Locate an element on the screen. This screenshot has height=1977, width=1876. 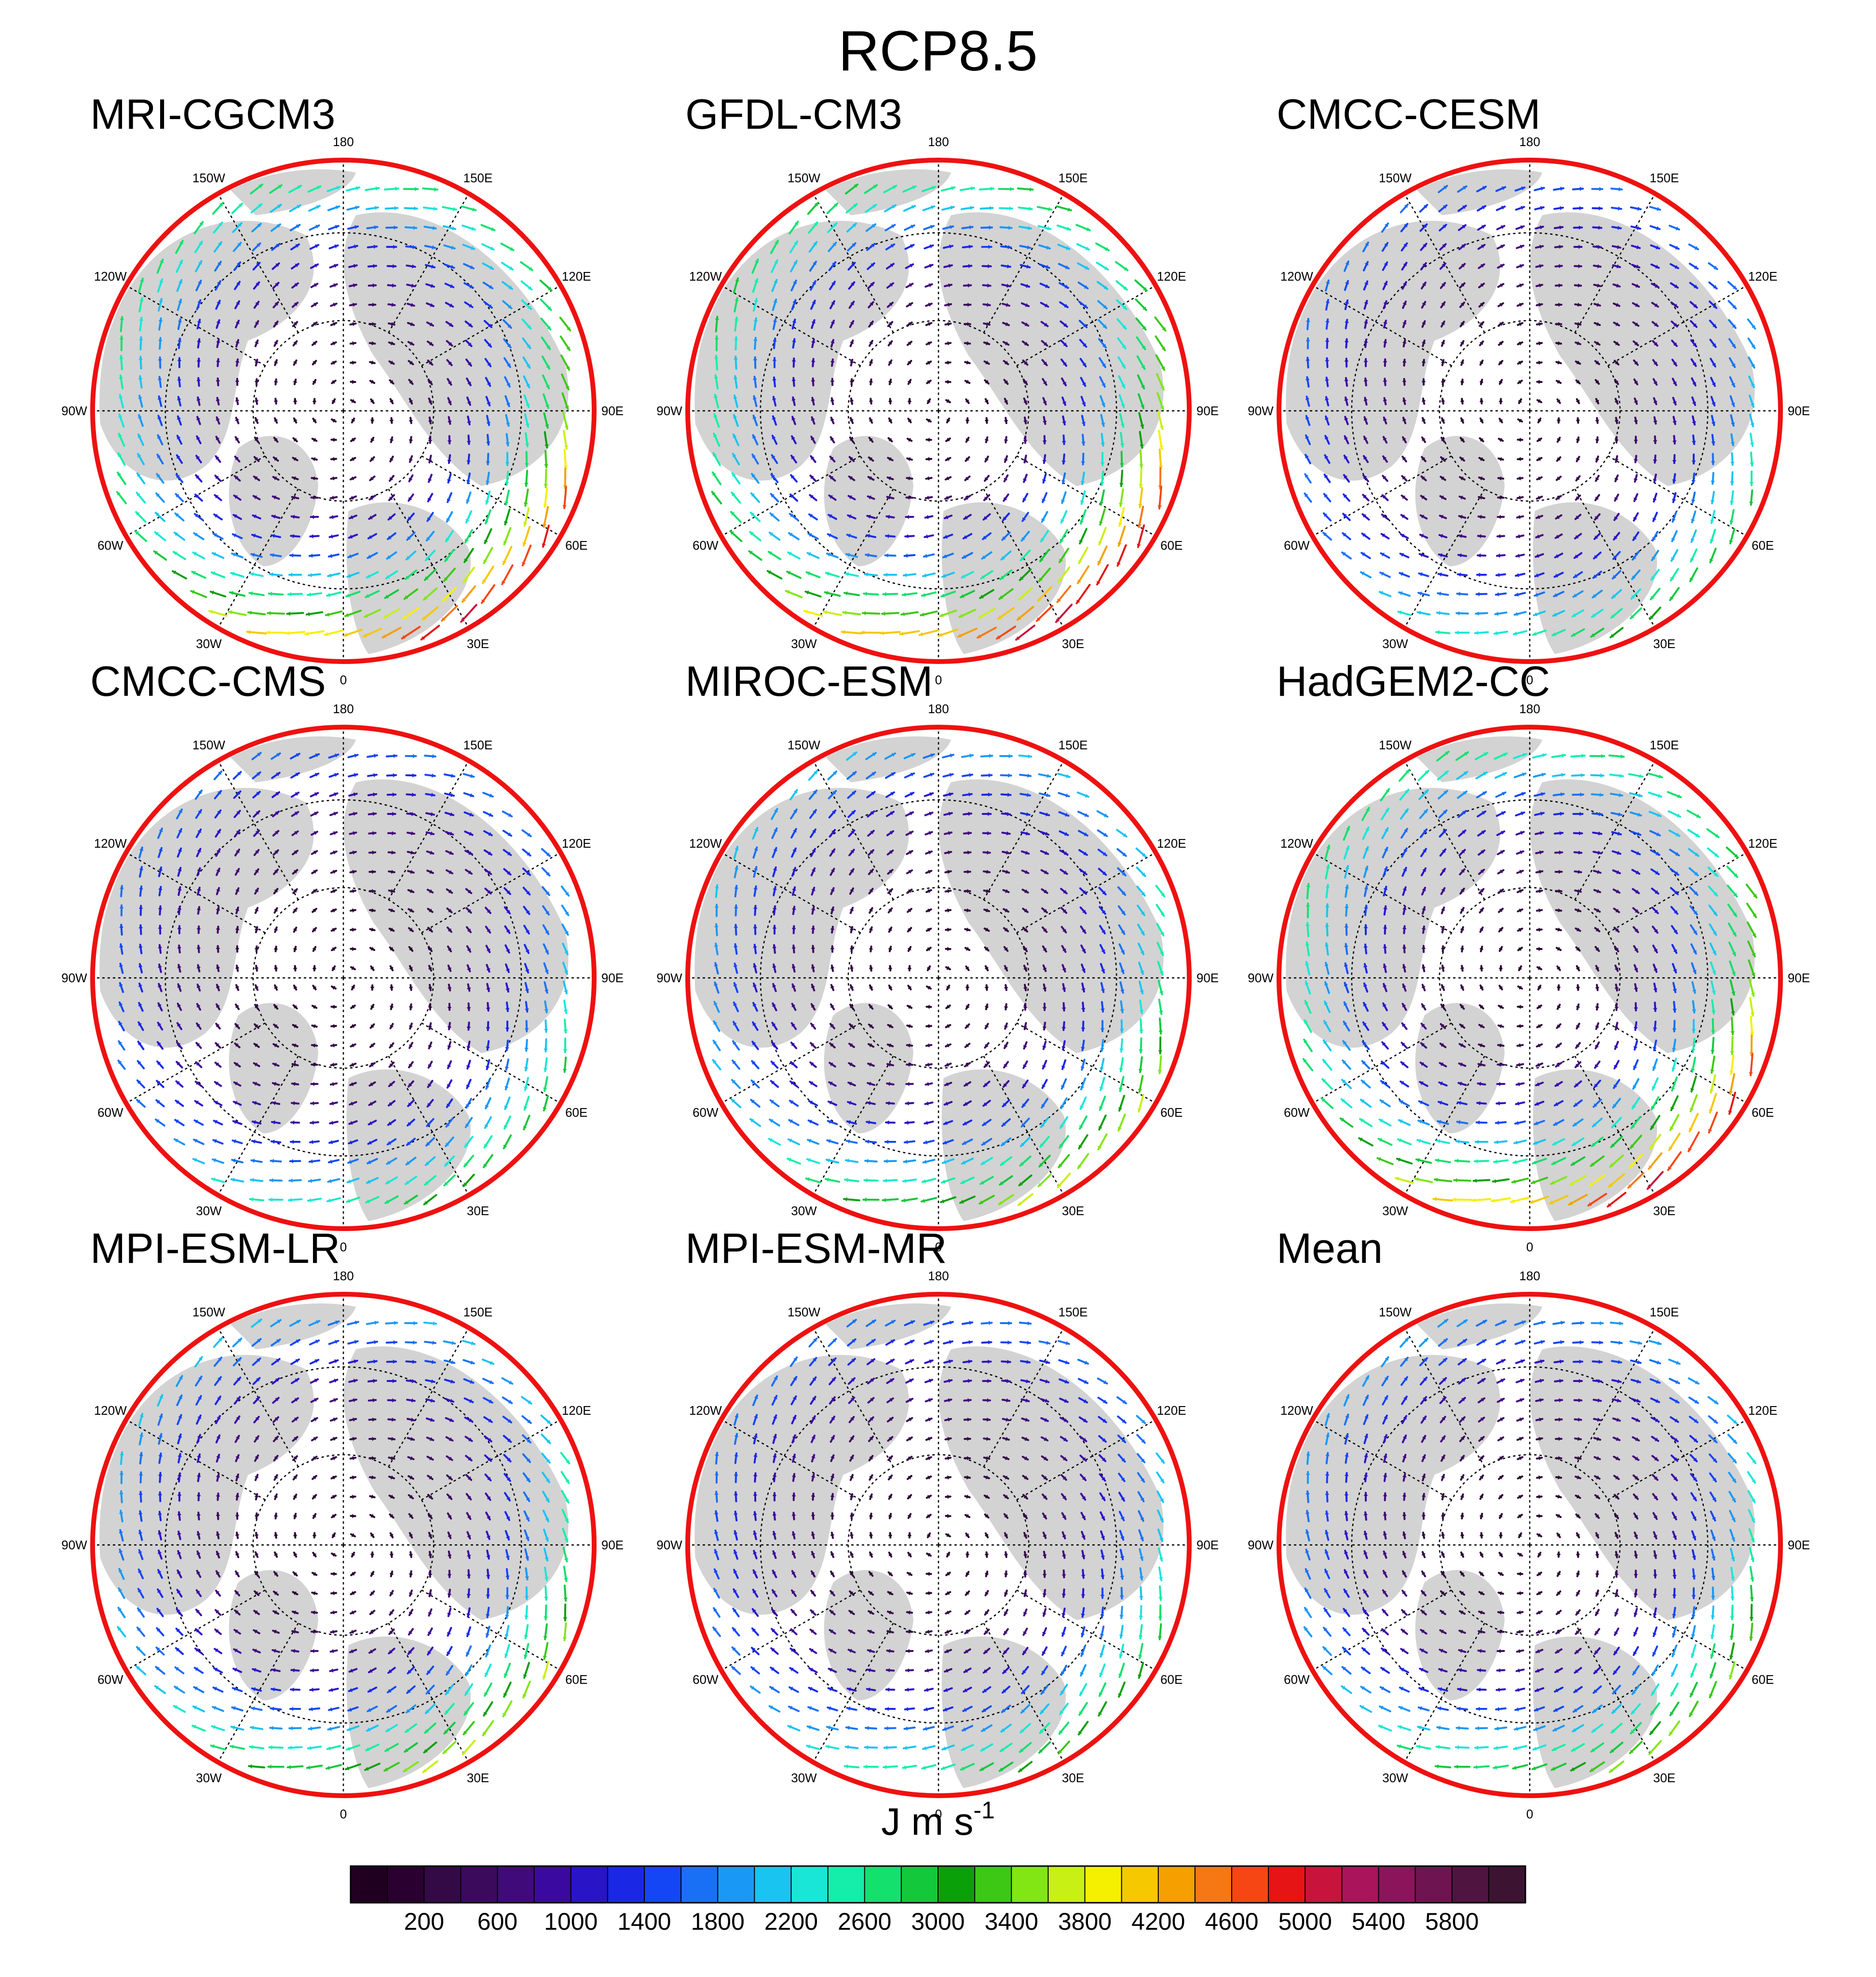
longitude-label: 0 is located at coordinates (343, 680).